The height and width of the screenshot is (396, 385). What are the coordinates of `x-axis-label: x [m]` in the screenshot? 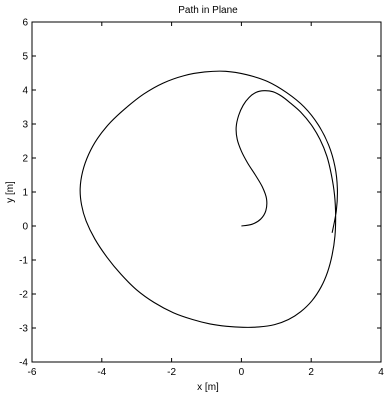 It's located at (208, 387).